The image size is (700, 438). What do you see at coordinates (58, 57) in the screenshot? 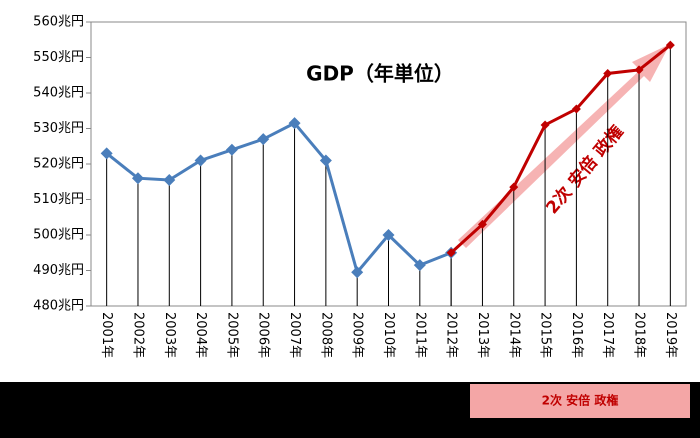
I see `y-tick-label: 550兆円` at bounding box center [58, 57].